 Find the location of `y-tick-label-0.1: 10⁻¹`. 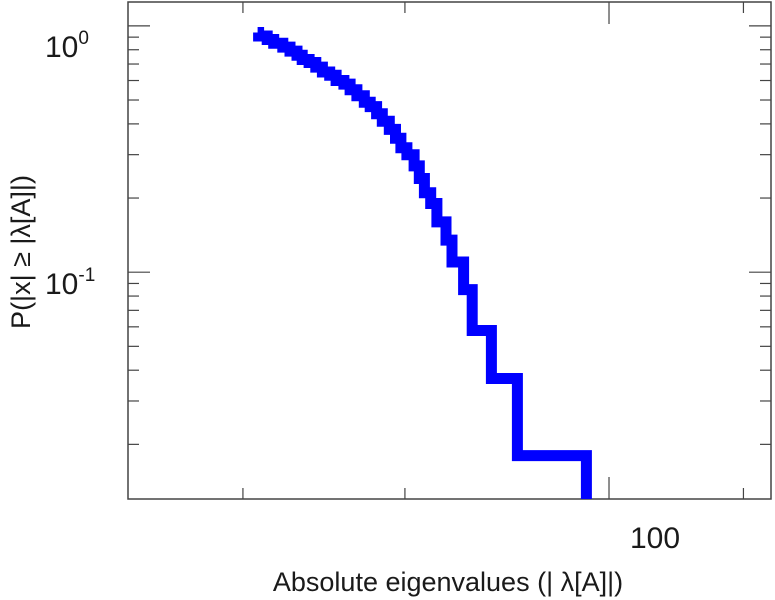

y-tick-label-0.1: 10⁻¹ is located at coordinates (70, 283).